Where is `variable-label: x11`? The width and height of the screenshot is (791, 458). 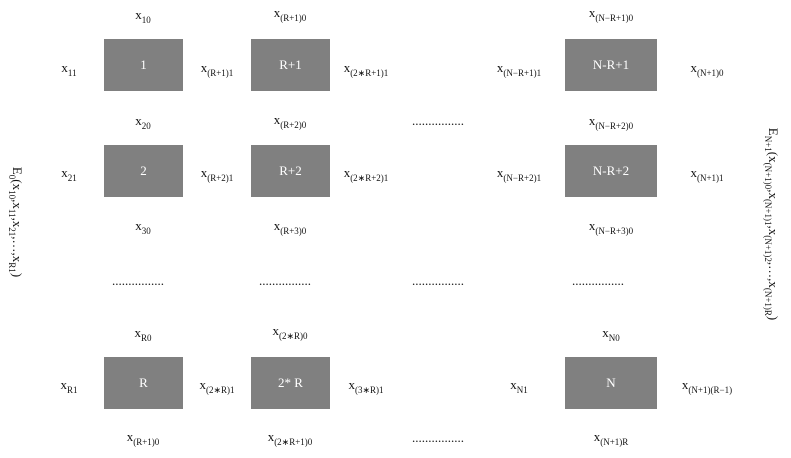
variable-label: x11 is located at coordinates (68, 69).